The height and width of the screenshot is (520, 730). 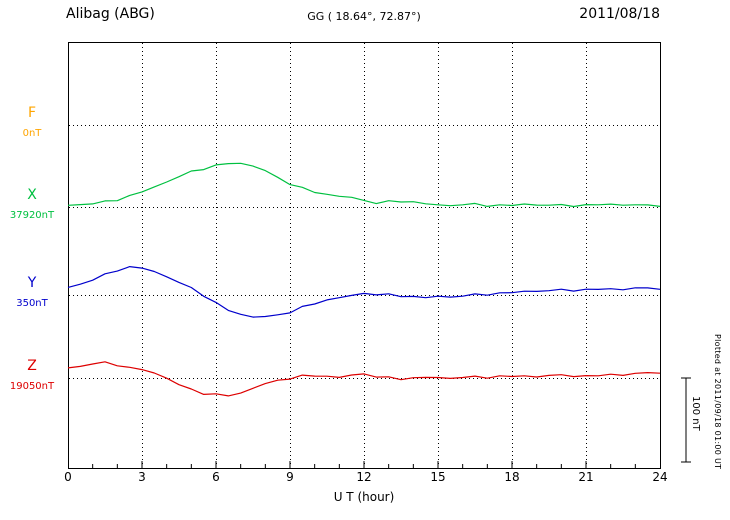 What do you see at coordinates (660, 477) in the screenshot?
I see `x-tick-24: 24` at bounding box center [660, 477].